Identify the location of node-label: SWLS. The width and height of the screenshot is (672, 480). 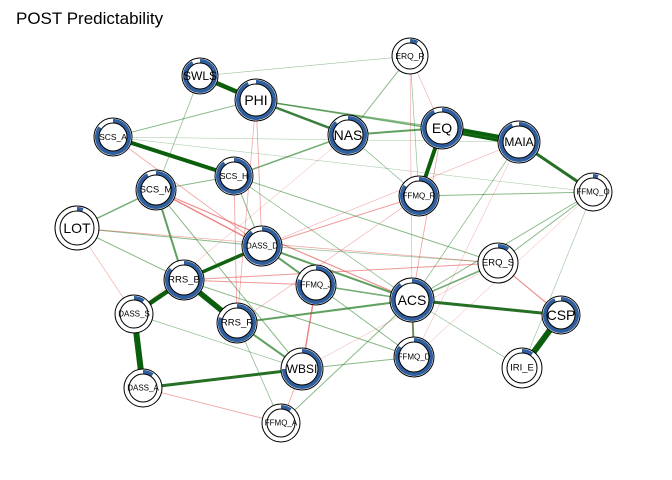
(200, 76).